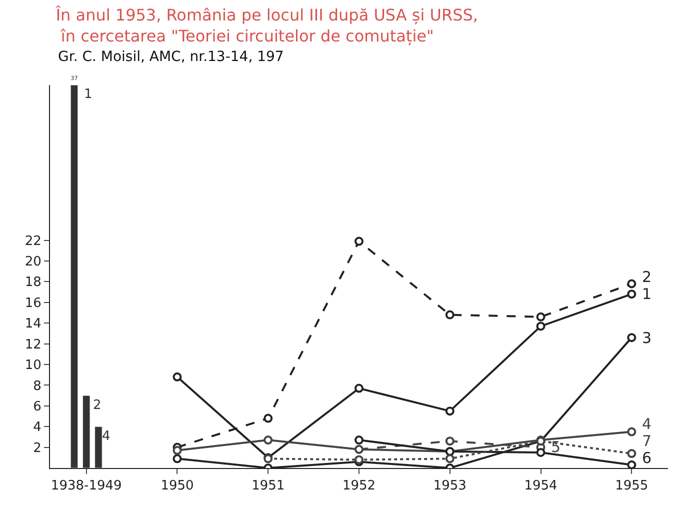 The height and width of the screenshot is (513, 698). I want to click on y-tick-label: 10, so click(33, 366).